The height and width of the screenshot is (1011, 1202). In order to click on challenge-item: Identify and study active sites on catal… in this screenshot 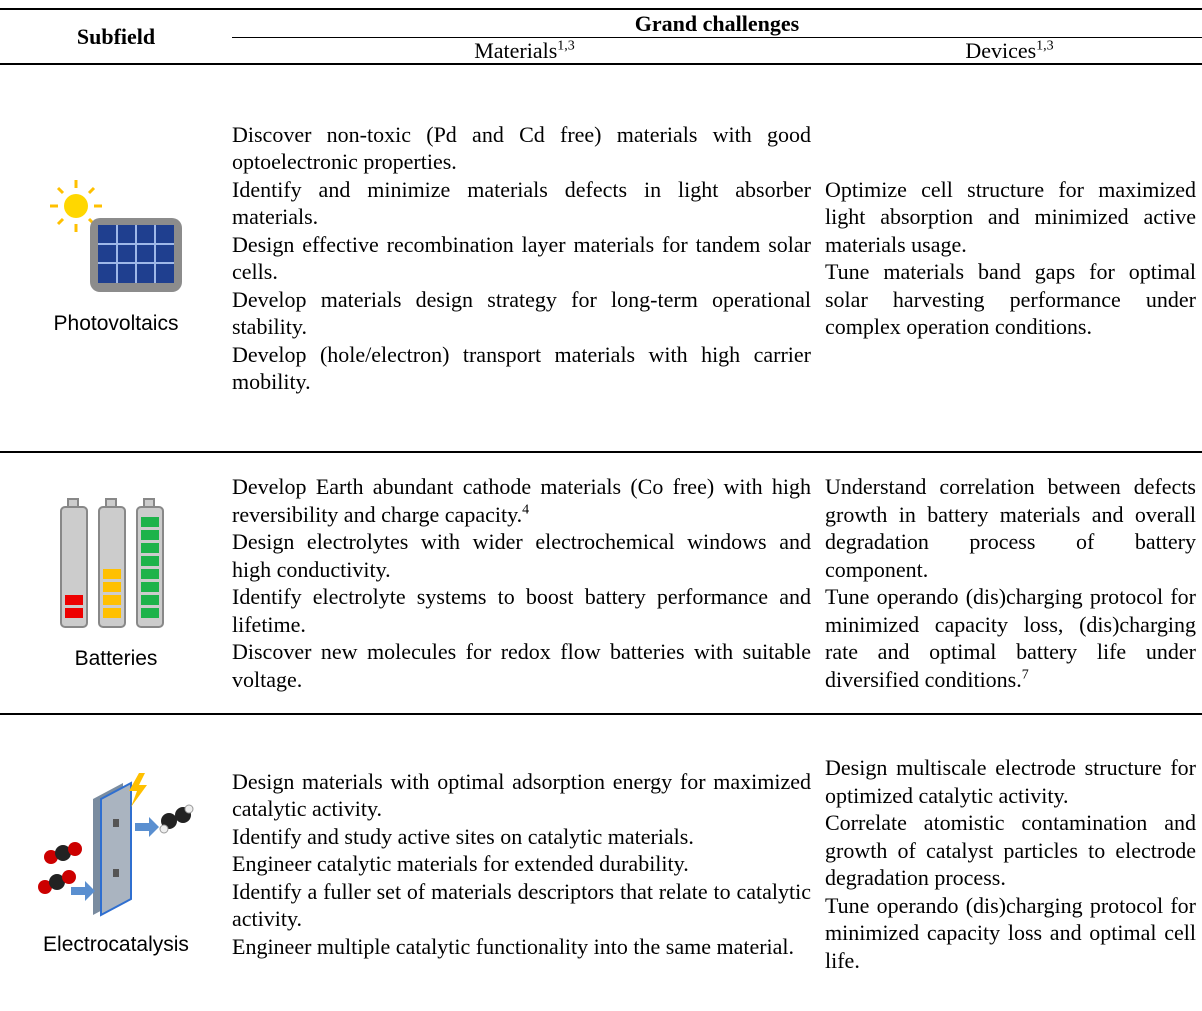, I will do `click(463, 836)`.